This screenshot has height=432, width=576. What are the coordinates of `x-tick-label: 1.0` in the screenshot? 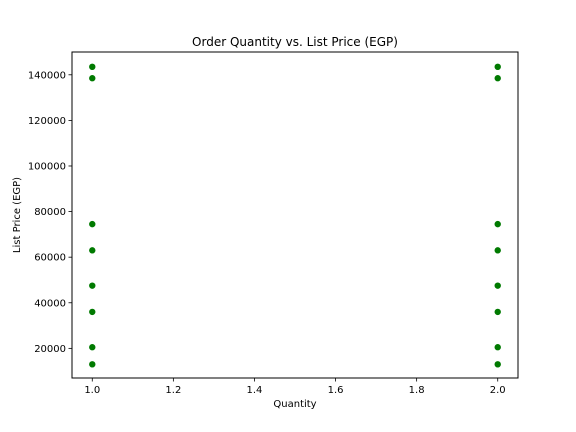 It's located at (92, 390).